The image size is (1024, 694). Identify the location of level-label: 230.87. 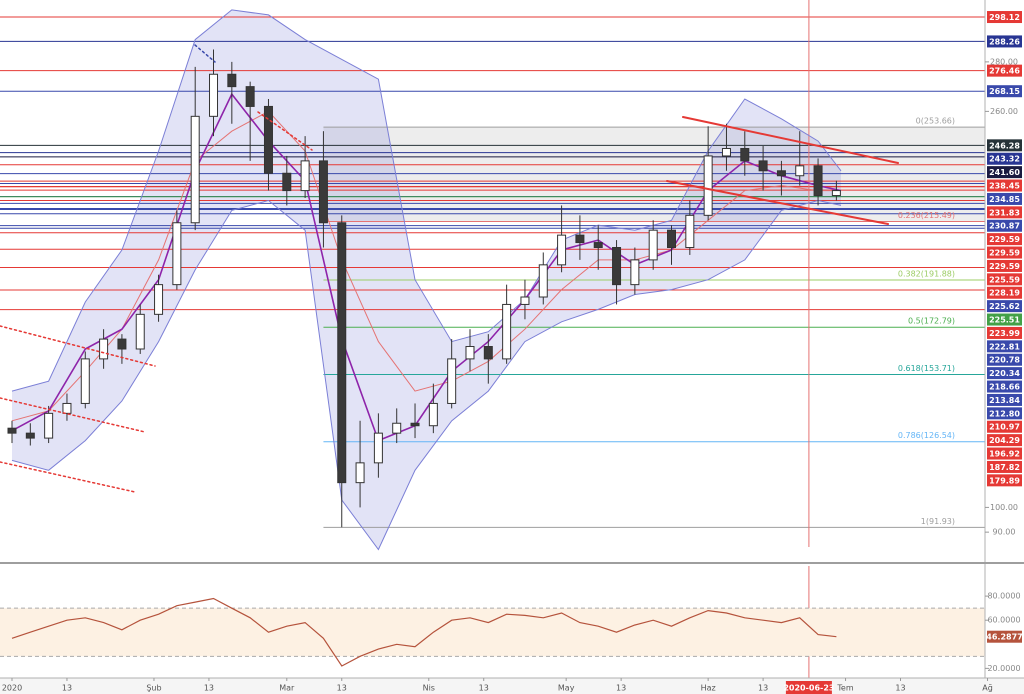
(1004, 226).